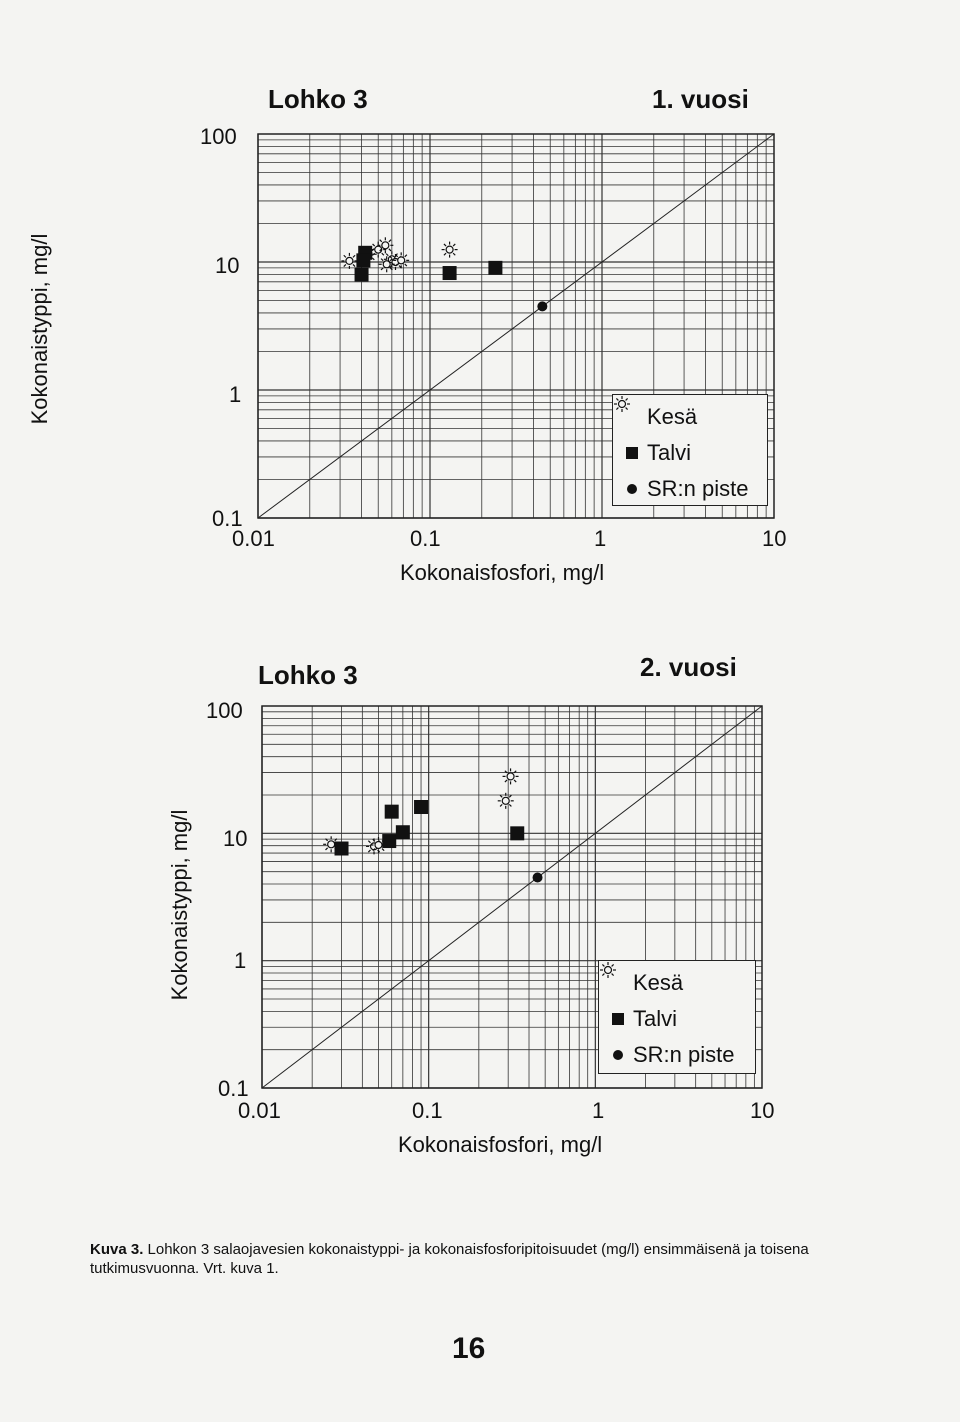  What do you see at coordinates (688, 667) in the screenshot?
I see `chart-subtitle: 2. vuosi` at bounding box center [688, 667].